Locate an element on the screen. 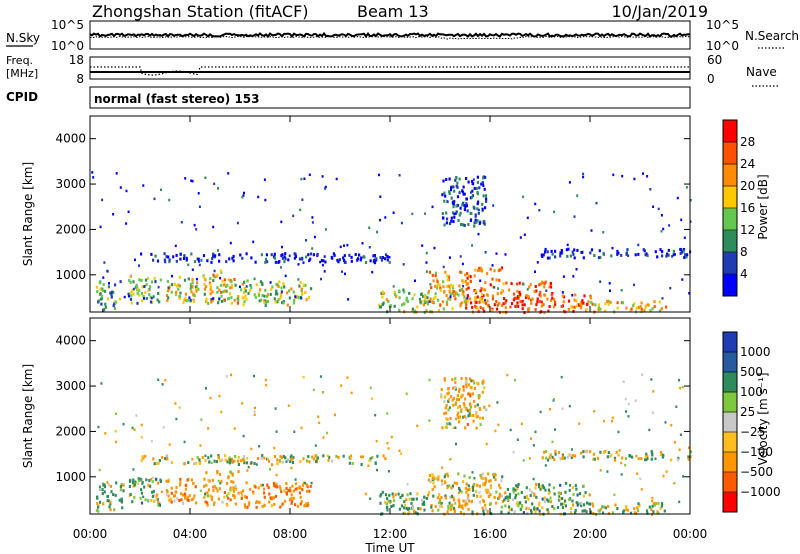  x-tick-label: 04:00 is located at coordinates (190, 534).